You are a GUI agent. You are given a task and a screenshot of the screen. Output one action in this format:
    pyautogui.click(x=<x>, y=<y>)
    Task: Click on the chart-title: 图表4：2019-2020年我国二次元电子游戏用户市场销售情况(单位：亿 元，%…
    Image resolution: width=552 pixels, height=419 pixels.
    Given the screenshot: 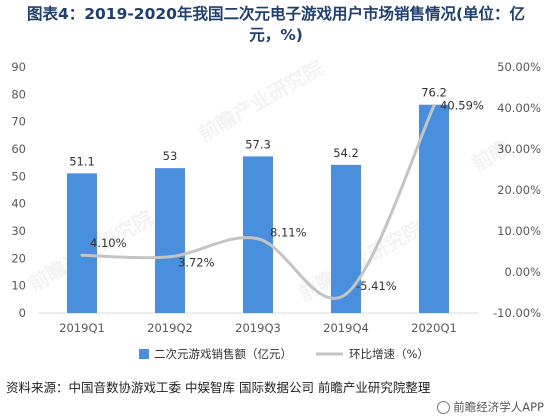 What is the action you would take?
    pyautogui.click(x=276, y=25)
    